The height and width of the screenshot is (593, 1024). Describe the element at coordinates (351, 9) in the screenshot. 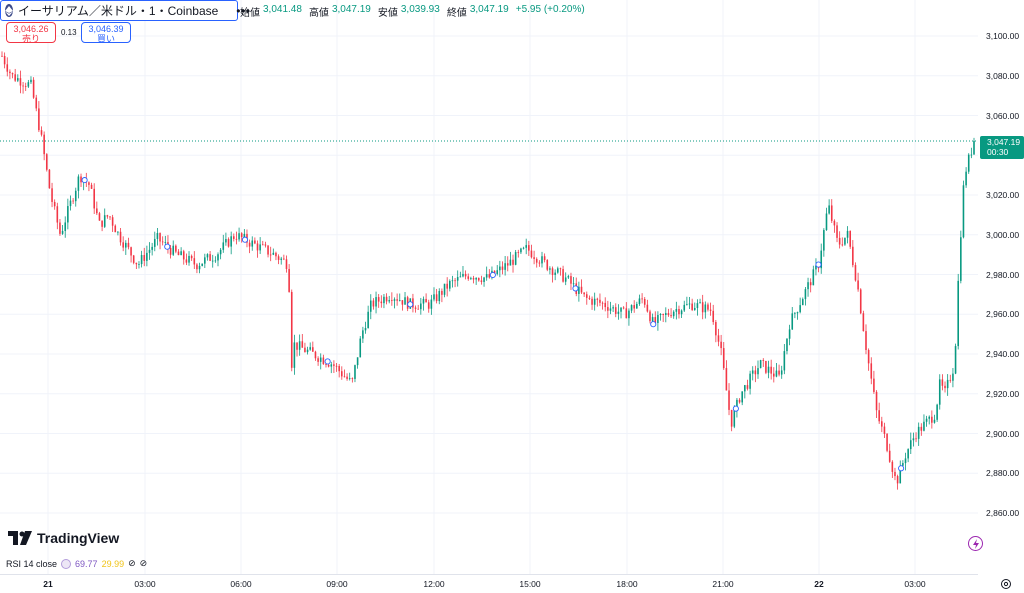

I see `high-value: 3,047.19` at that location.